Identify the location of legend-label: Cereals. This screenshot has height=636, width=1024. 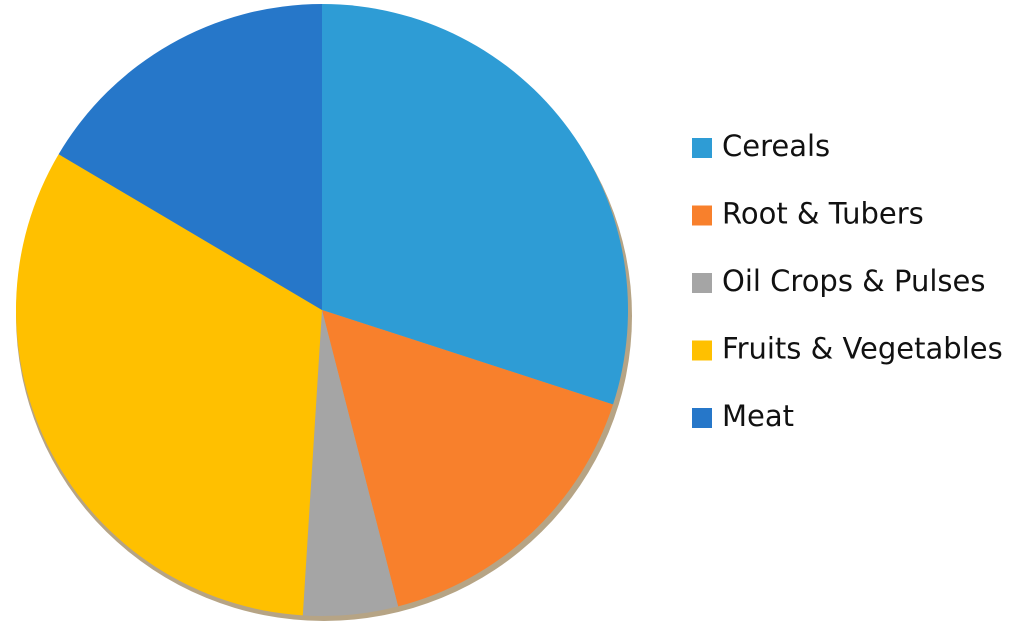
(776, 146).